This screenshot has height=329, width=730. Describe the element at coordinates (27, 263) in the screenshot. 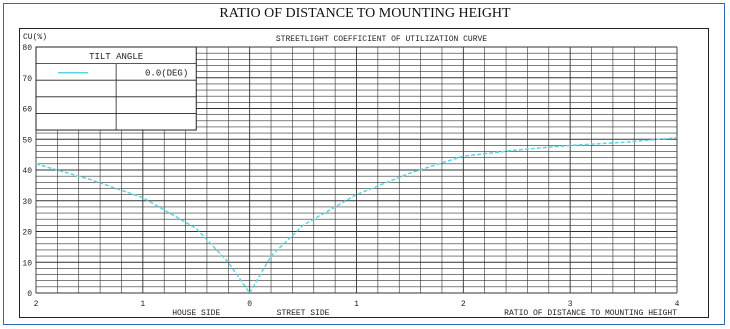

I see `y-tick-label: 10` at that location.